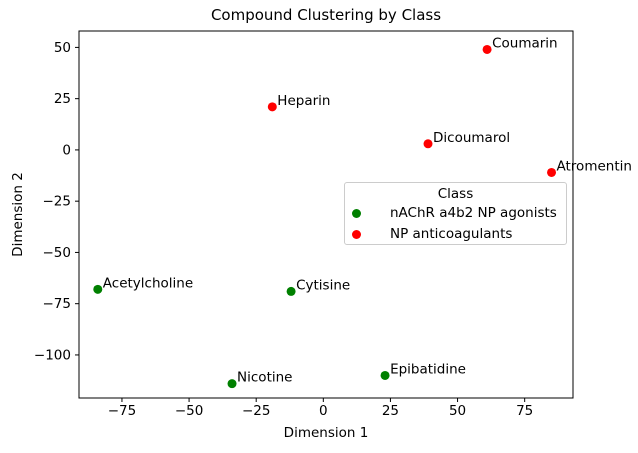 The image size is (638, 453). Describe the element at coordinates (451, 234) in the screenshot. I see `legend-label: NP anticoagulants` at that location.